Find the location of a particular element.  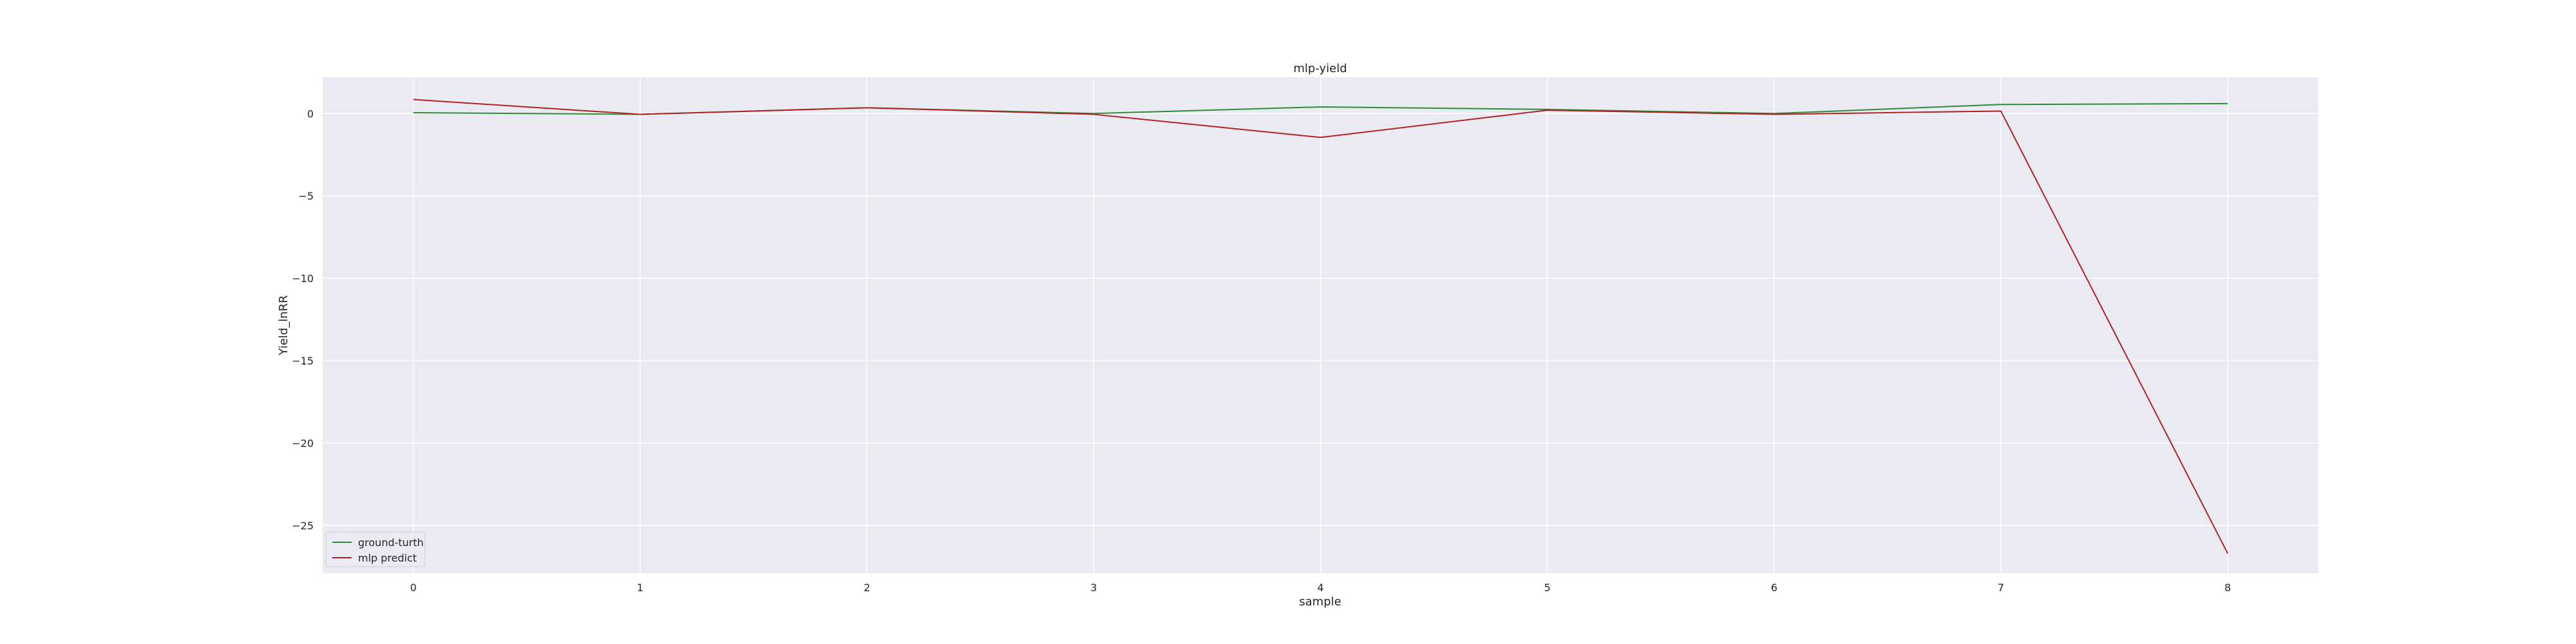

y-axis-label: Yield_lnRR is located at coordinates (283, 325).